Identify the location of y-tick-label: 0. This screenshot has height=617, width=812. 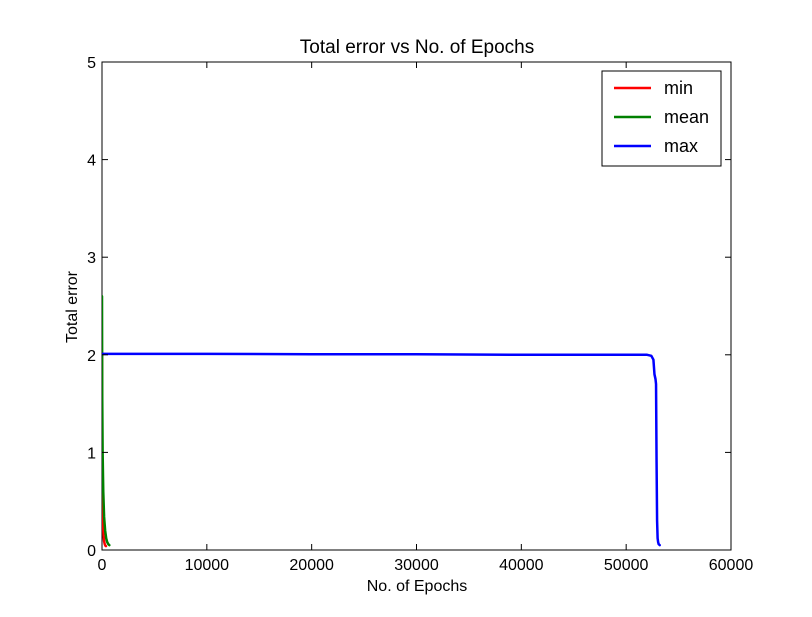
(91, 551).